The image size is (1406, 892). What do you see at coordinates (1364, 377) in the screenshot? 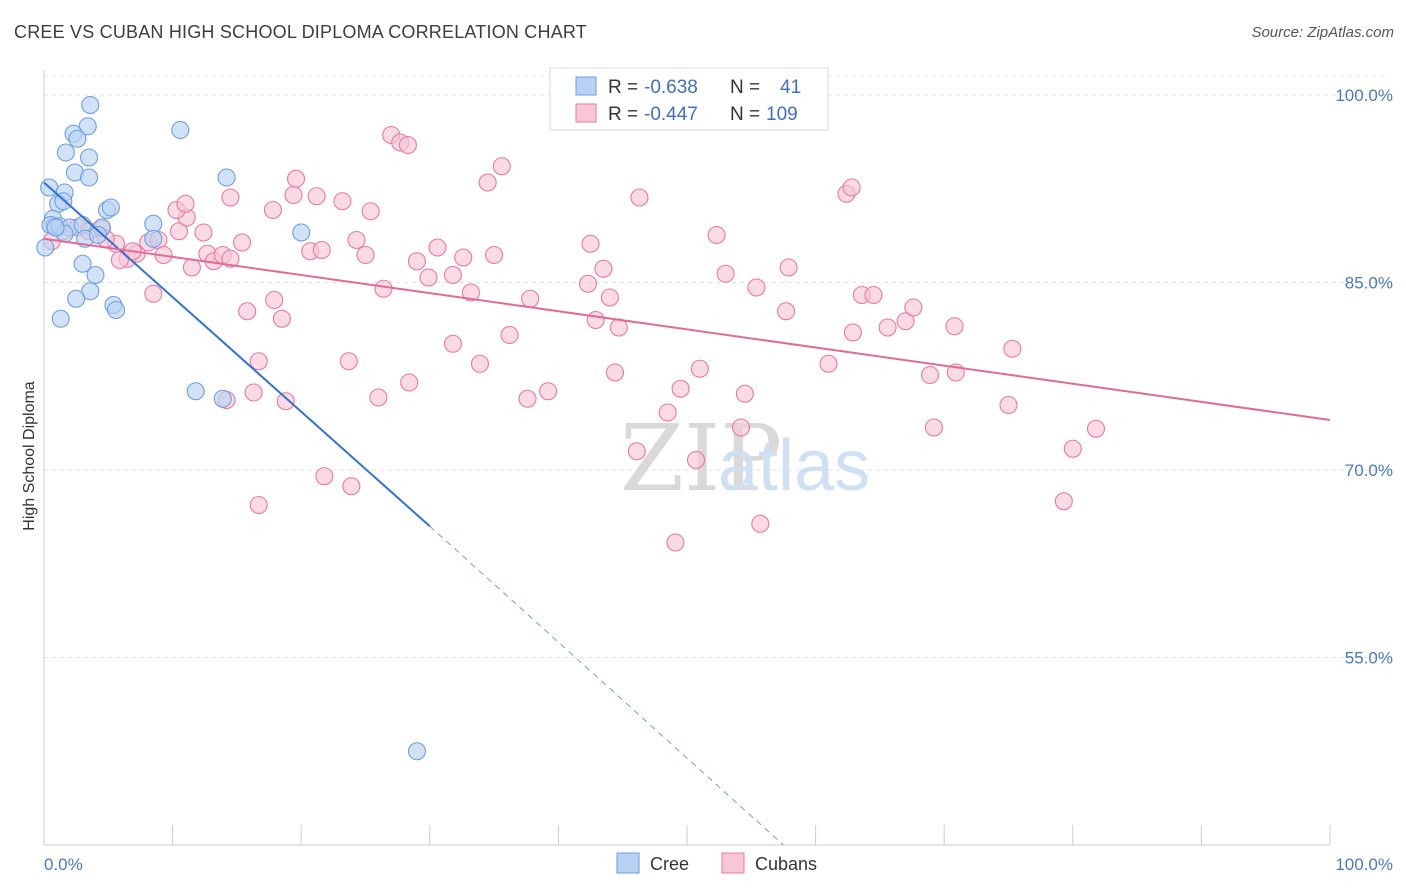
I see `y-tick-labels: 55.0% 70.0% 85.0% 100.0%` at bounding box center [1364, 377].